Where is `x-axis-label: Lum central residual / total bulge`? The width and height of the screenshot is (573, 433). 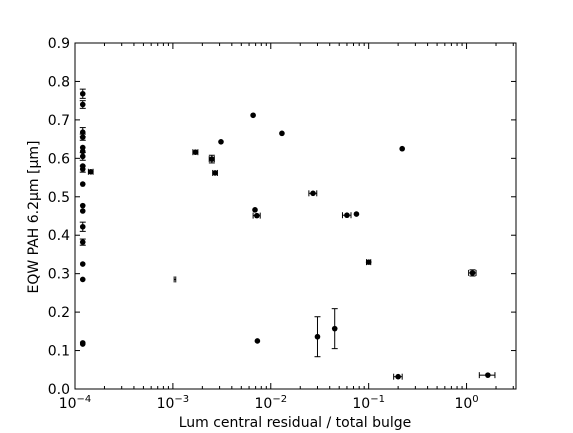 x-axis-label: Lum central residual / total bulge is located at coordinates (295, 423).